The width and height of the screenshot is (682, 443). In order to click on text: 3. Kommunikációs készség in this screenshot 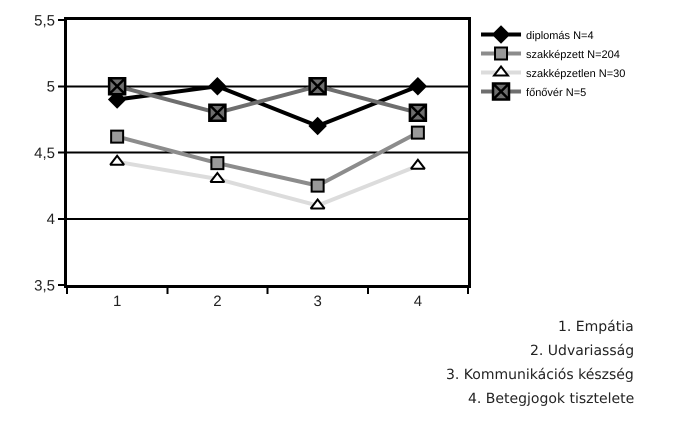, I will do `click(540, 375)`.